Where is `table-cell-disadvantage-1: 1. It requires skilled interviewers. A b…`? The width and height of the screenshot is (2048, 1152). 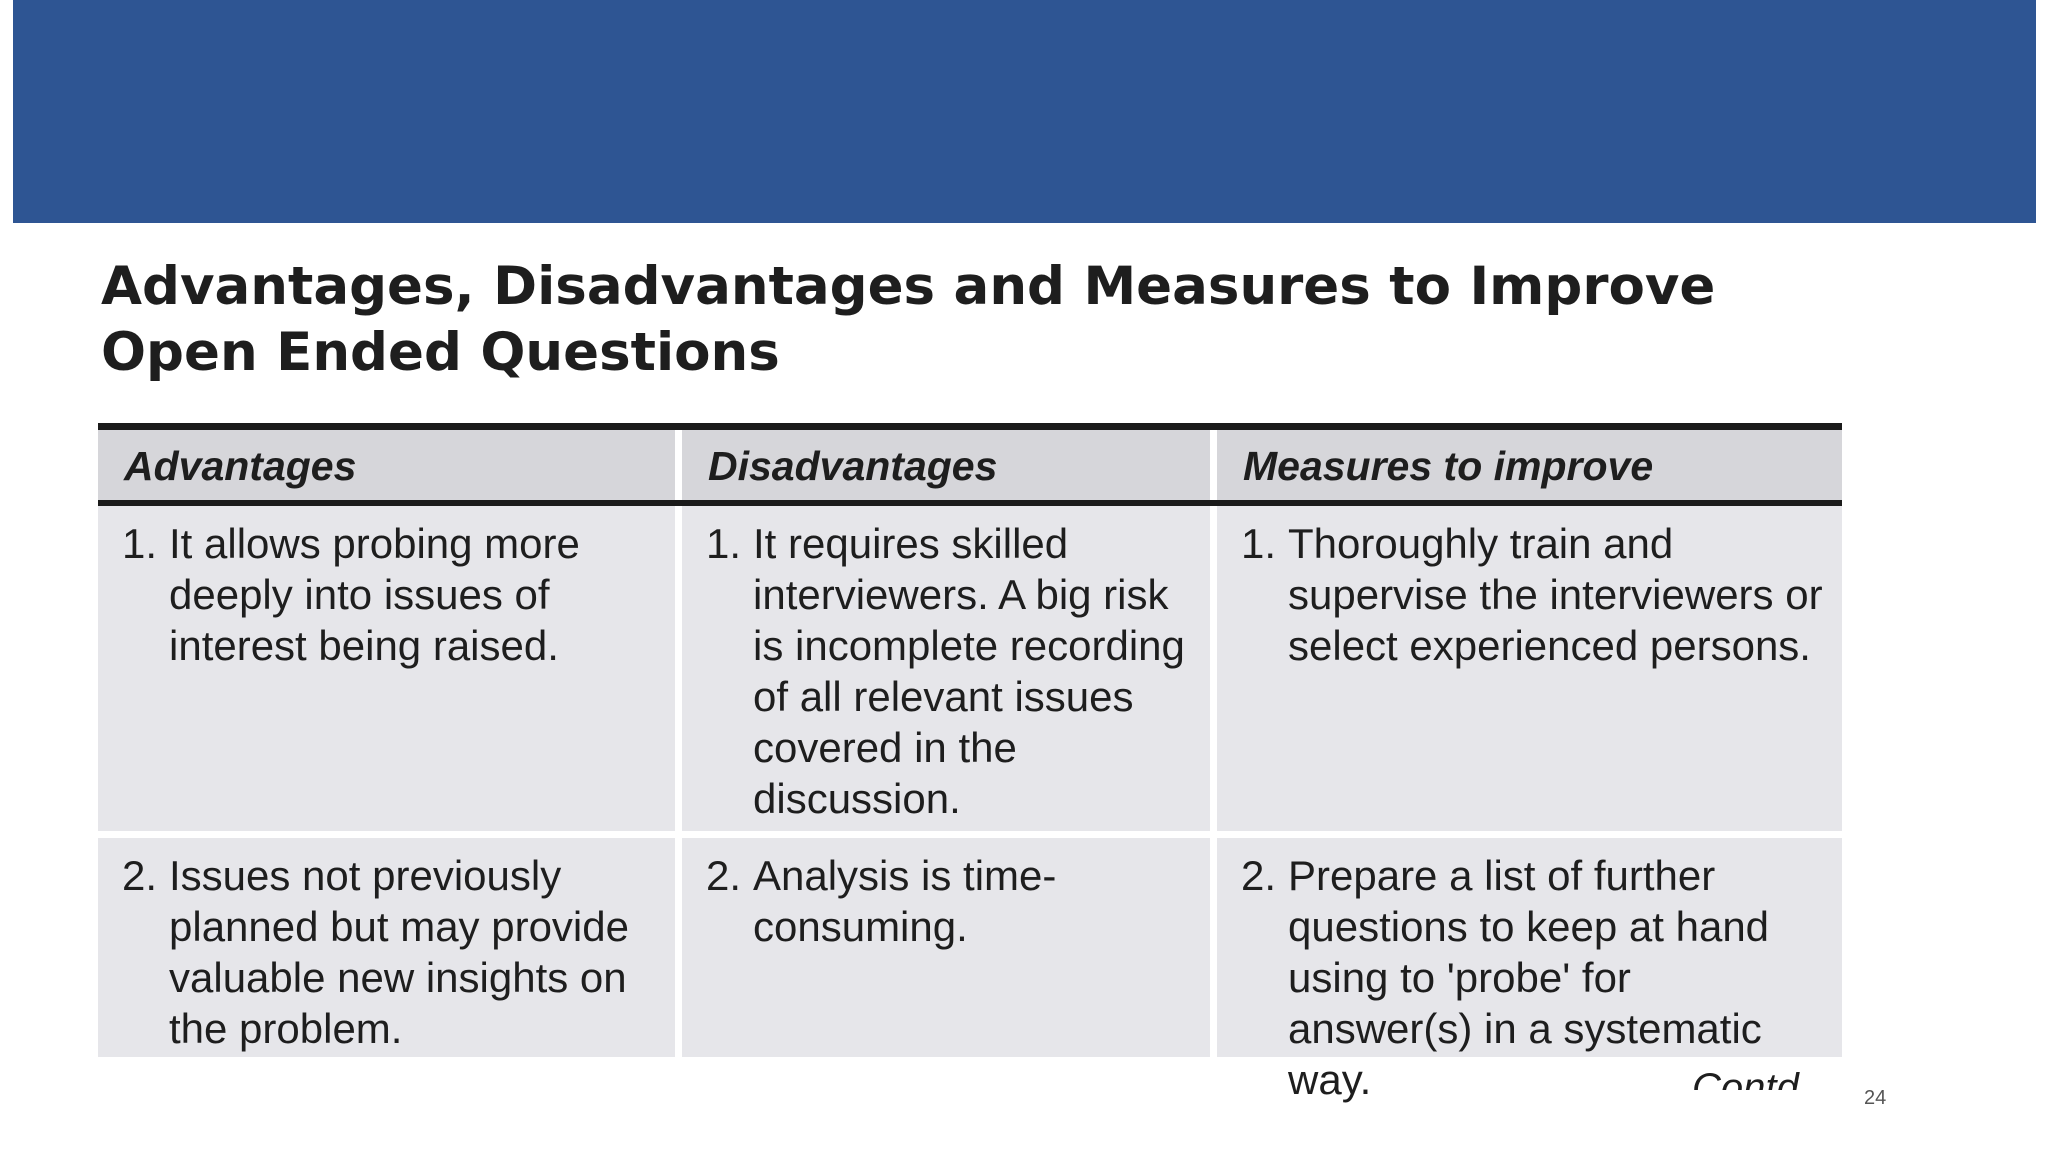
table-cell-disadvantage-1: 1. It requires skilled interviewers. A b… is located at coordinates (942, 668).